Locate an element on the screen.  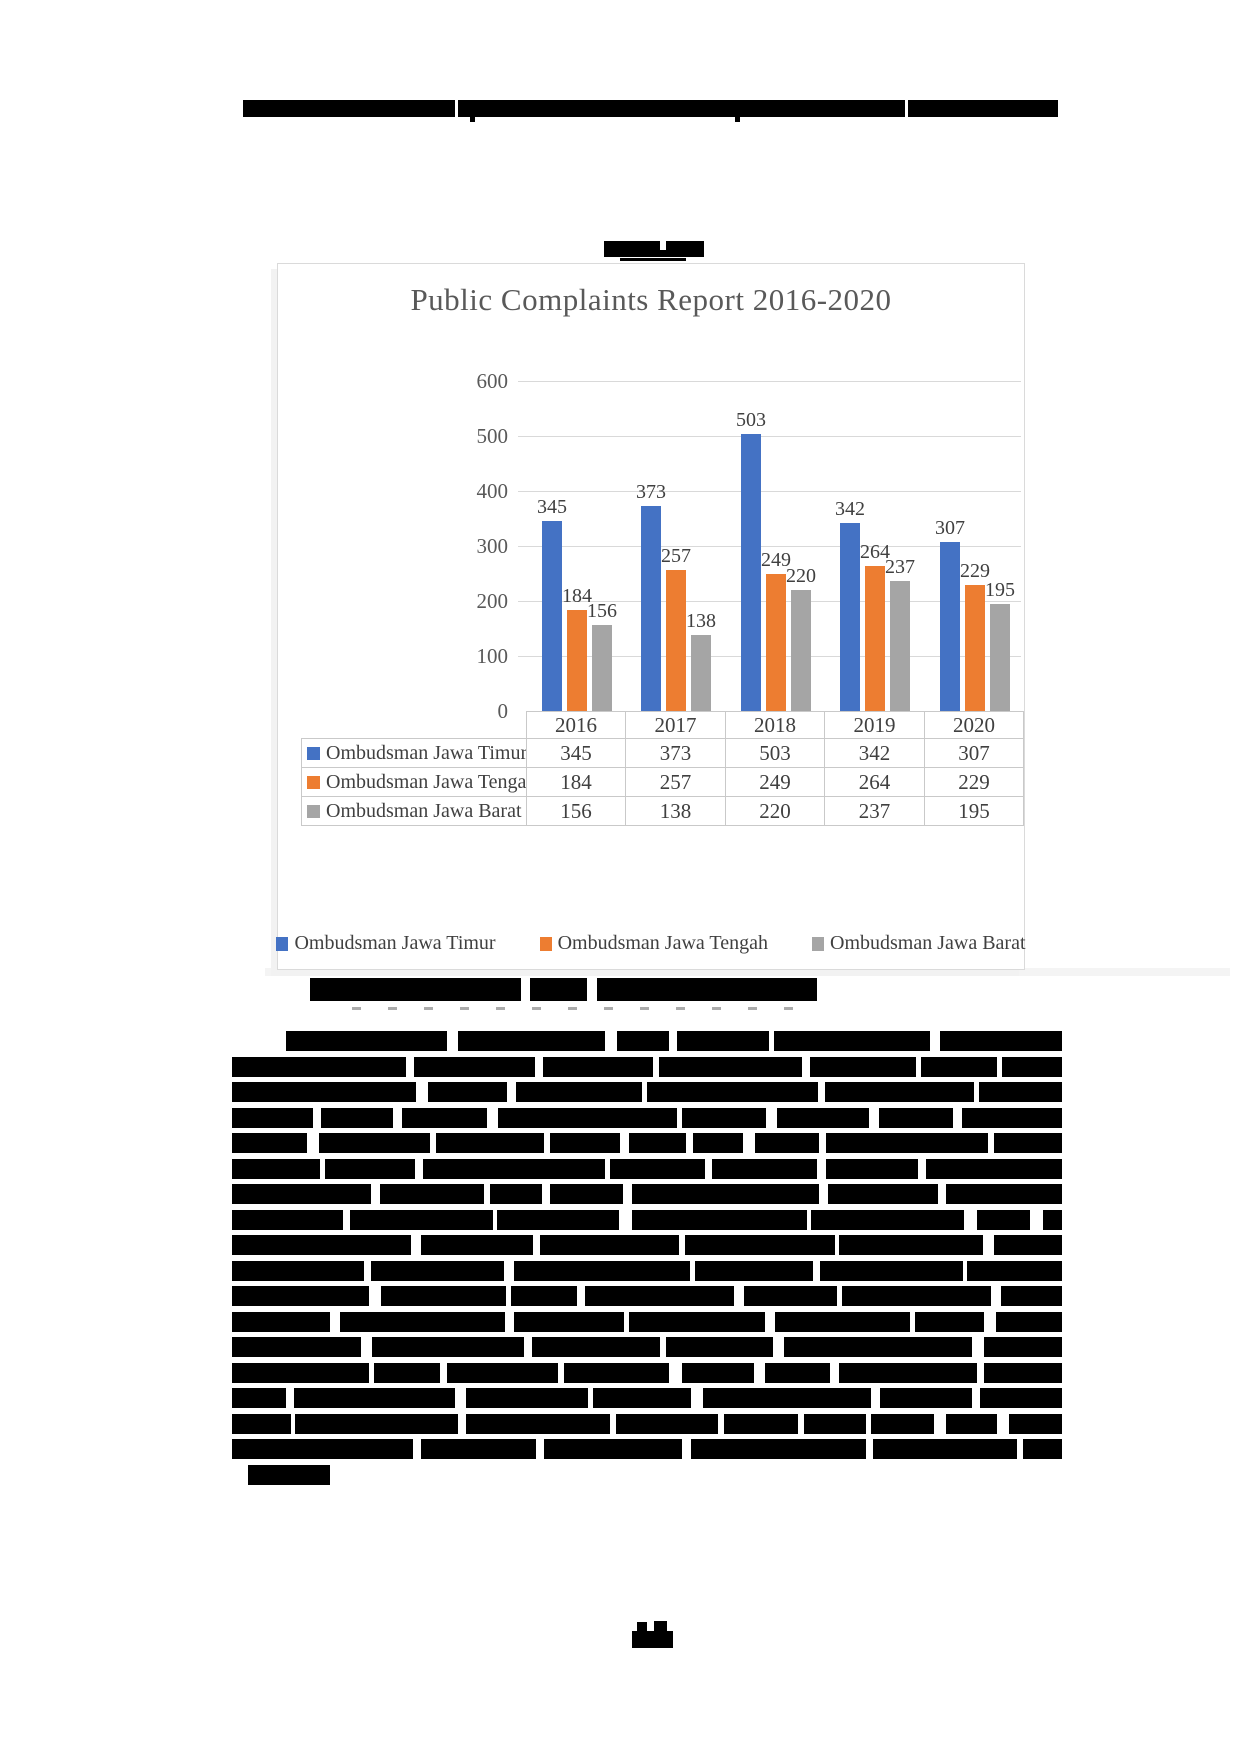
legend-label: Ombudsman Jawa Timur is located at coordinates (395, 943).